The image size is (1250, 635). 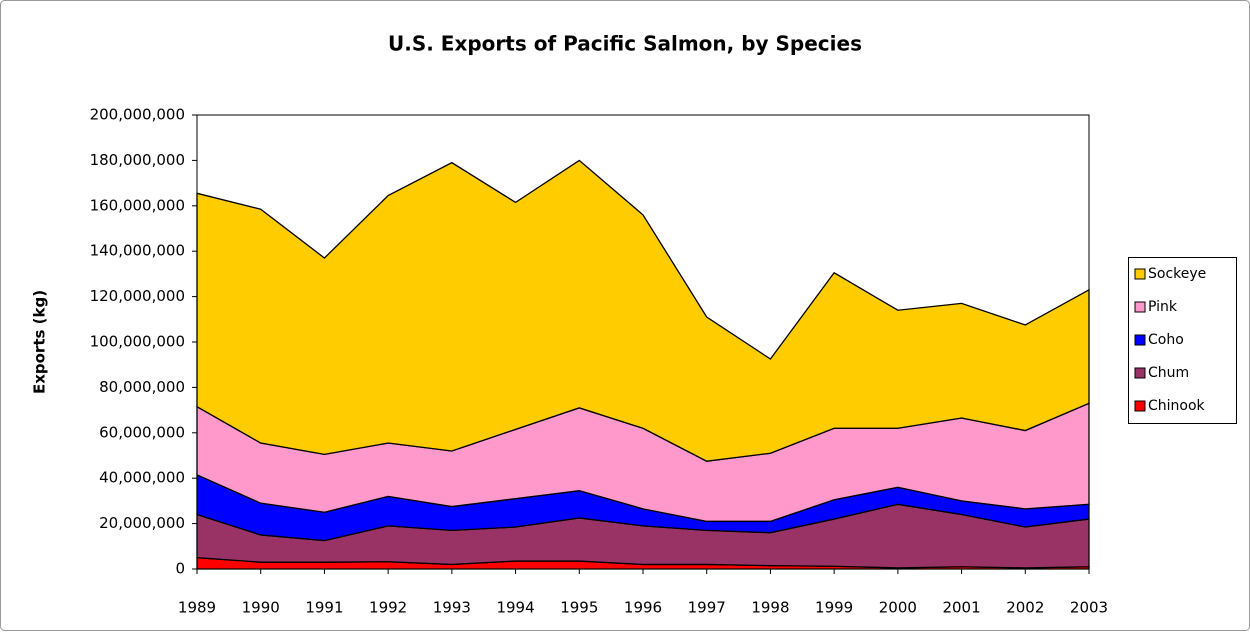 What do you see at coordinates (142, 478) in the screenshot?
I see `y-tick-label: 40,000,000` at bounding box center [142, 478].